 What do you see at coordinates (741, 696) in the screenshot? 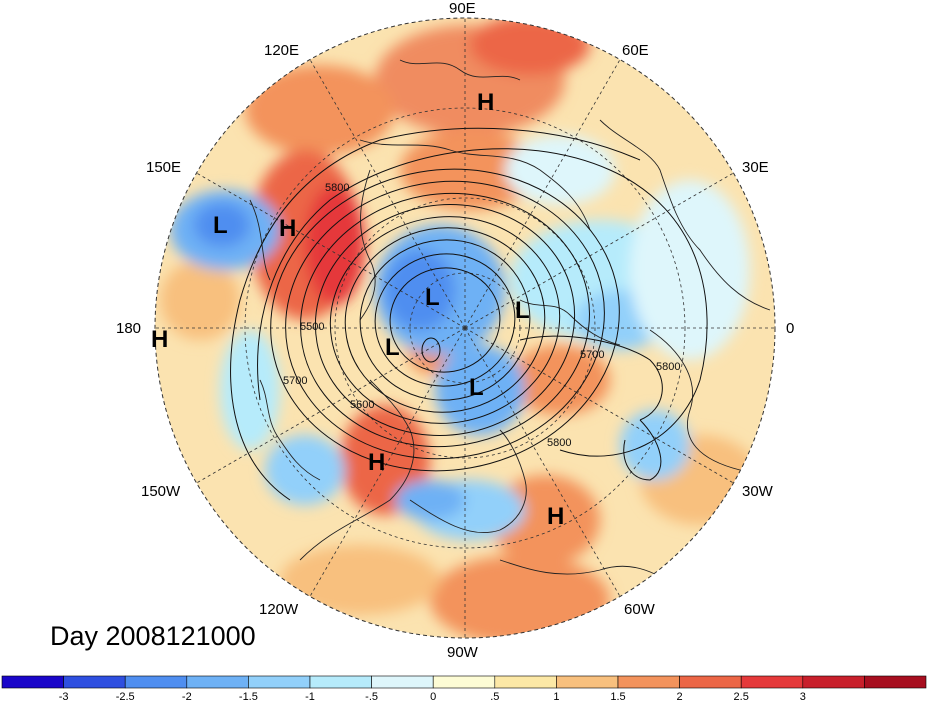
I see `colorbar-tick-label: 2.5` at bounding box center [741, 696].